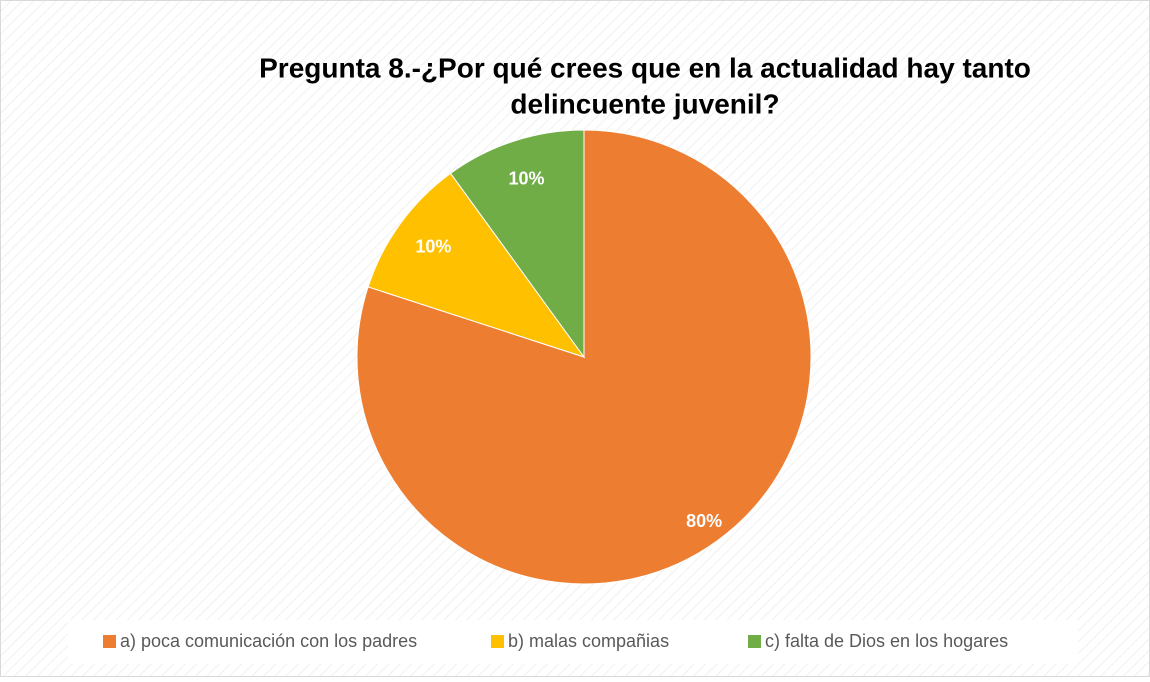  I want to click on legend-box, so click(573, 642).